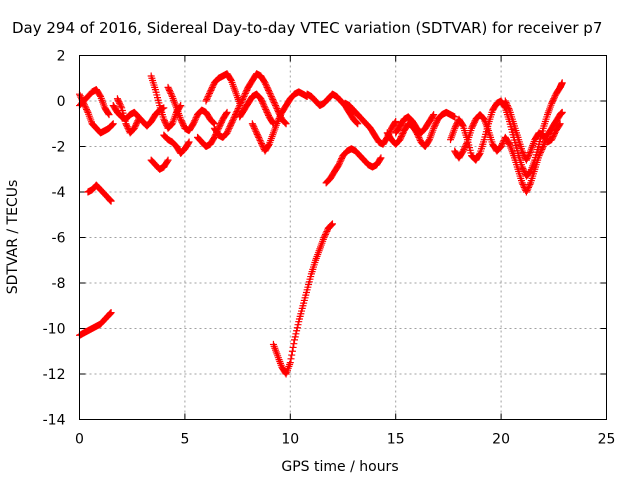 The image size is (640, 480). Describe the element at coordinates (95, 324) in the screenshot. I see `series-s4` at that location.